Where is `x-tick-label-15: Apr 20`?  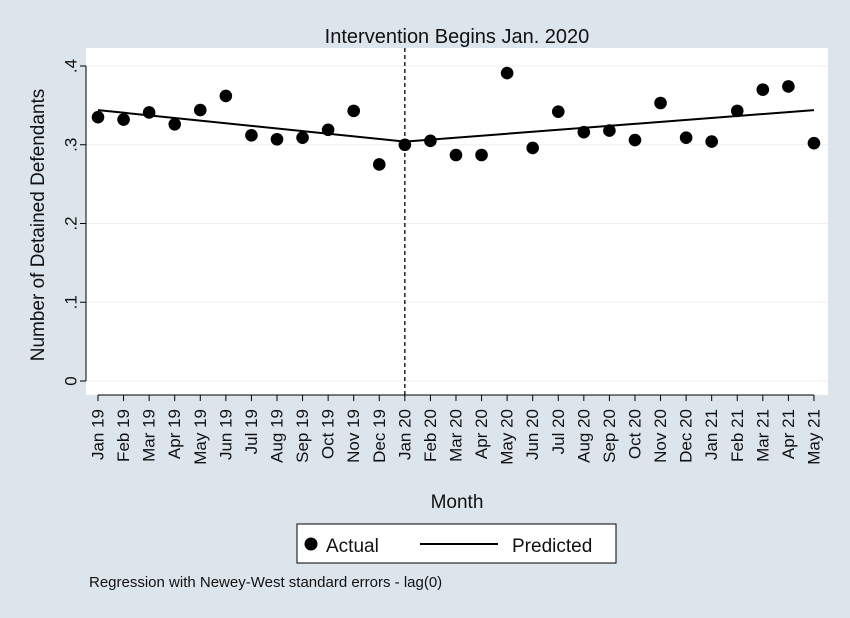 x-tick-label-15: Apr 20 is located at coordinates (481, 434).